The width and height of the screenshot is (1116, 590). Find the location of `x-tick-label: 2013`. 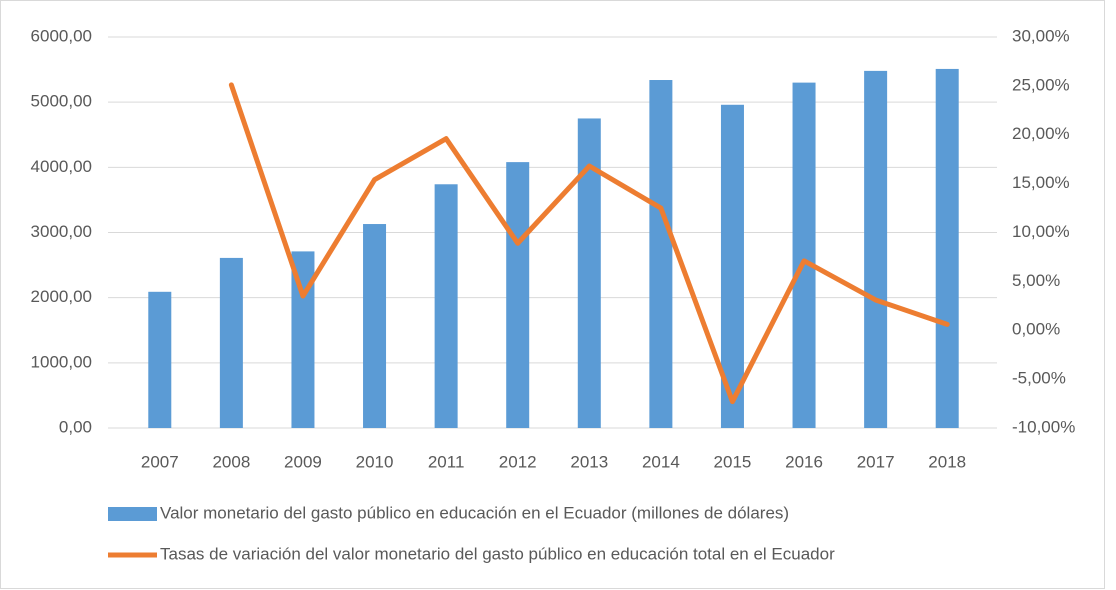

x-tick-label: 2013 is located at coordinates (589, 461).